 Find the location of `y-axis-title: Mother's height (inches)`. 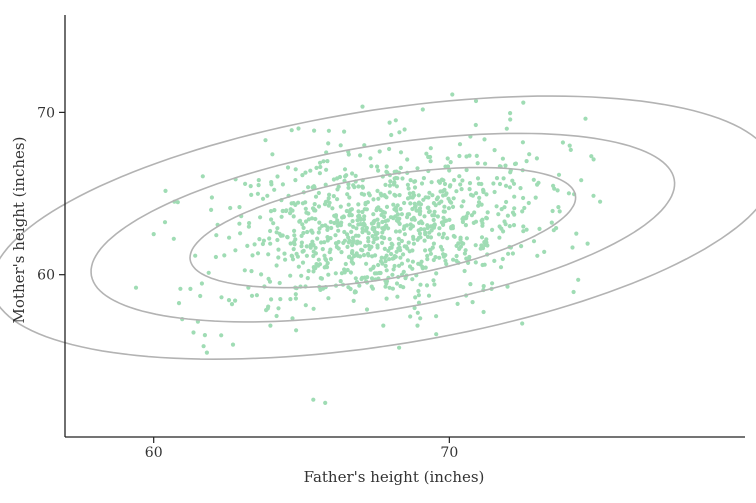

y-axis-title: Mother's height (inches) is located at coordinates (19, 230).